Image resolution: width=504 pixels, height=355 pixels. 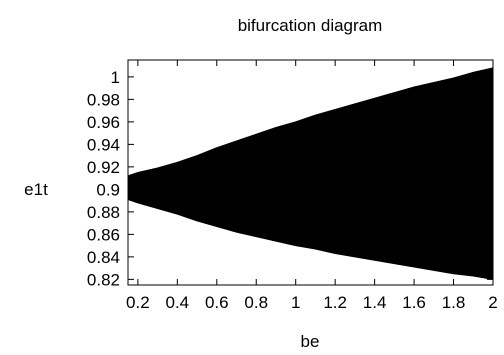 What do you see at coordinates (115, 77) in the screenshot?
I see `y-tick-label: 1` at bounding box center [115, 77].